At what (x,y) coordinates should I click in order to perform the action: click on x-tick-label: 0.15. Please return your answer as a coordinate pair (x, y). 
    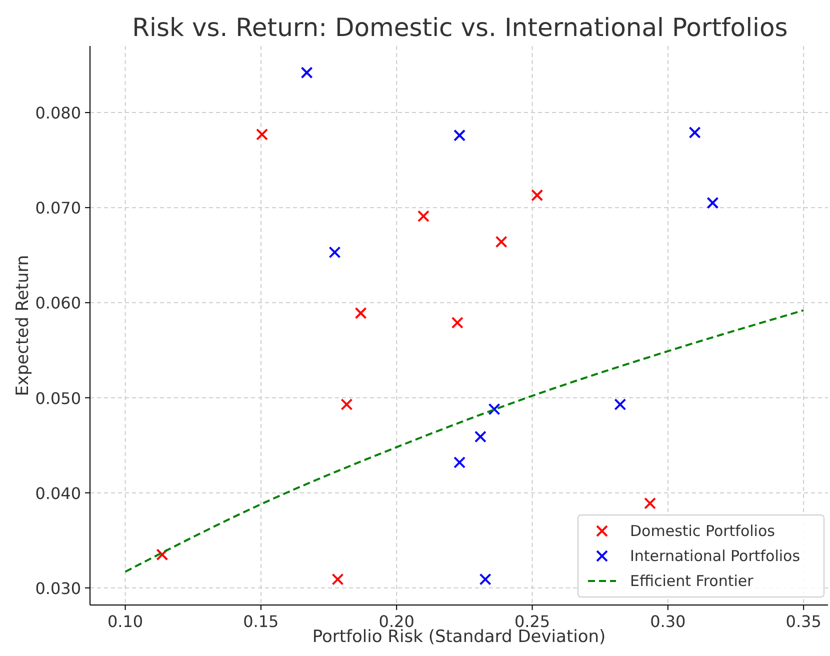
    Looking at the image, I should click on (261, 621).